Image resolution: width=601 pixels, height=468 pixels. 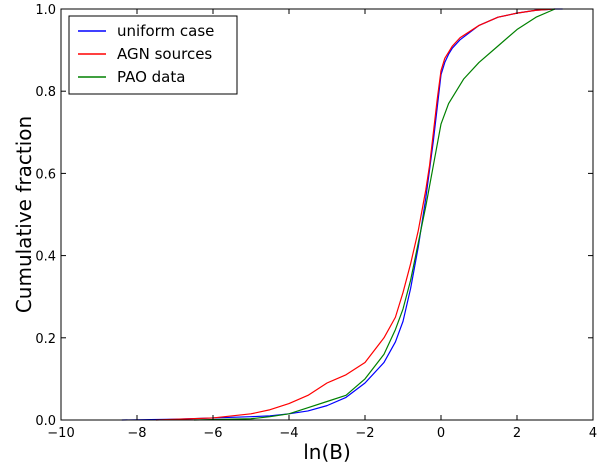 What do you see at coordinates (364, 433) in the screenshot?
I see `x-tick-label: −2` at bounding box center [364, 433].